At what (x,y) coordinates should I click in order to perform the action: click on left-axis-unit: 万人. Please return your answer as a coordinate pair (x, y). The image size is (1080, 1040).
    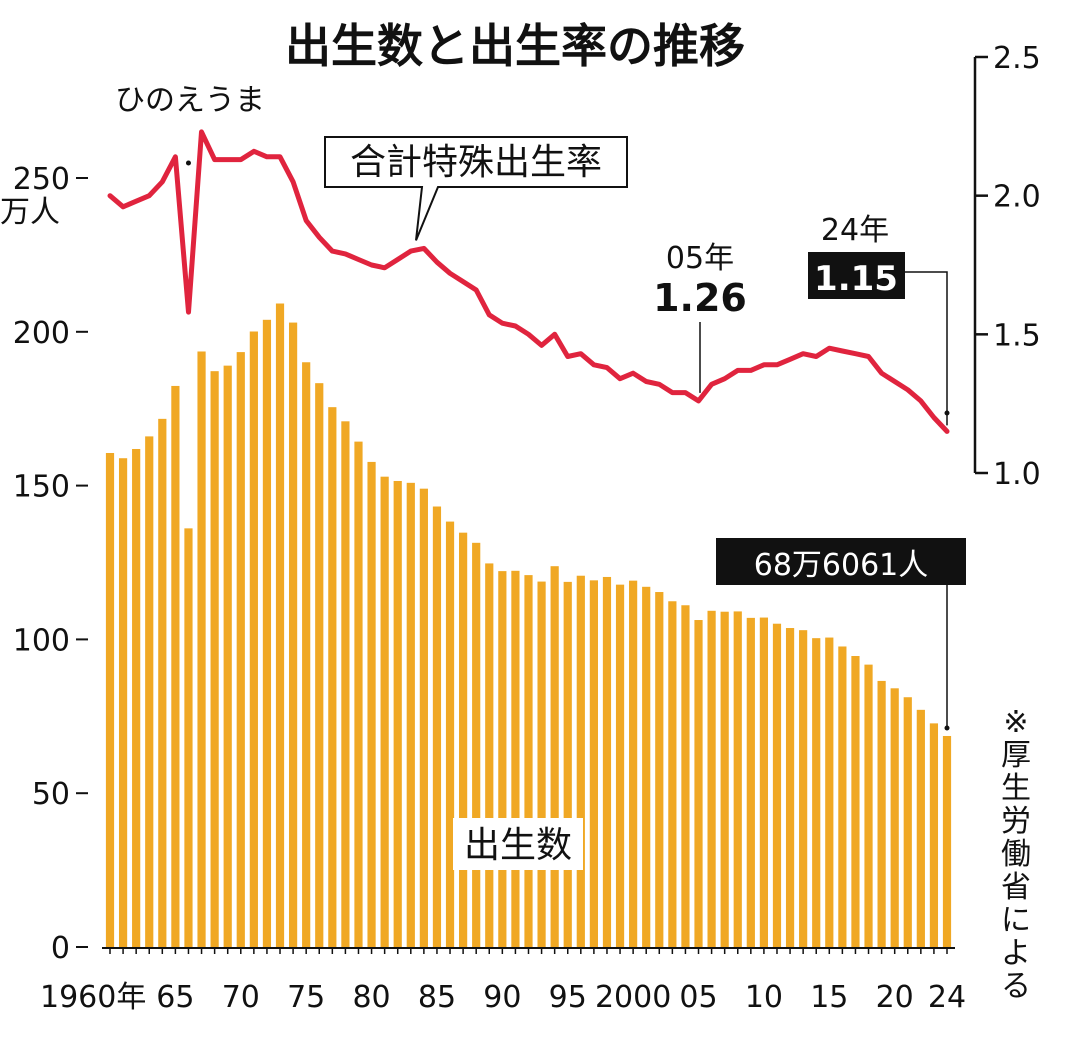
    Looking at the image, I should click on (30, 212).